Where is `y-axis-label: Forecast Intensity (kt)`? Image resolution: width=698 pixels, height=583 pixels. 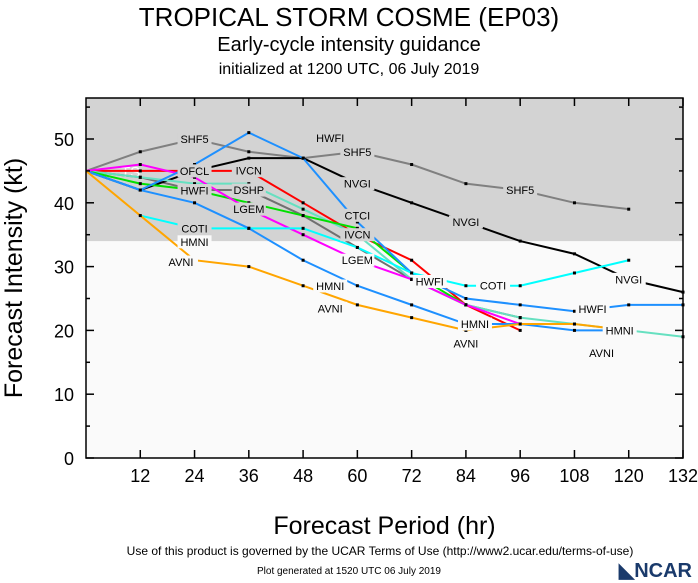 y-axis-label: Forecast Intensity (kt) is located at coordinates (14, 278).